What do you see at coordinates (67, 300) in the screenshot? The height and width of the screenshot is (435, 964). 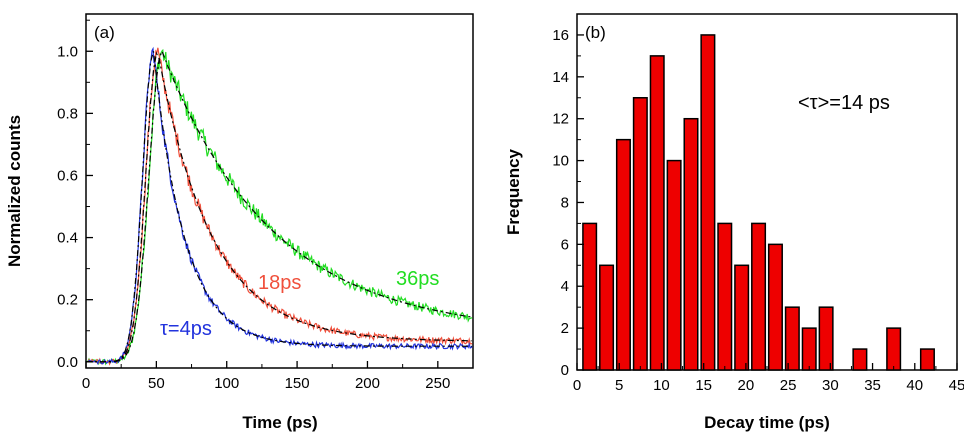 I see `y-tick-label-a: 0.2` at bounding box center [67, 300].